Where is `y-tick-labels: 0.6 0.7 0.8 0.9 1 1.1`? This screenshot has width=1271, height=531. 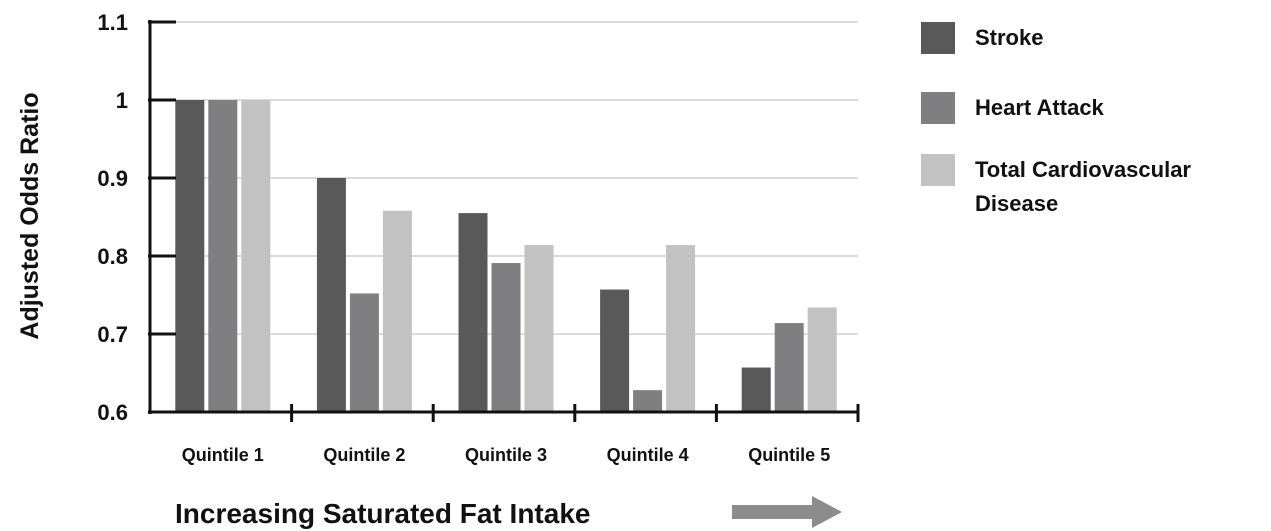 y-tick-labels: 0.6 0.7 0.8 0.9 1 1.1 is located at coordinates (112, 217).